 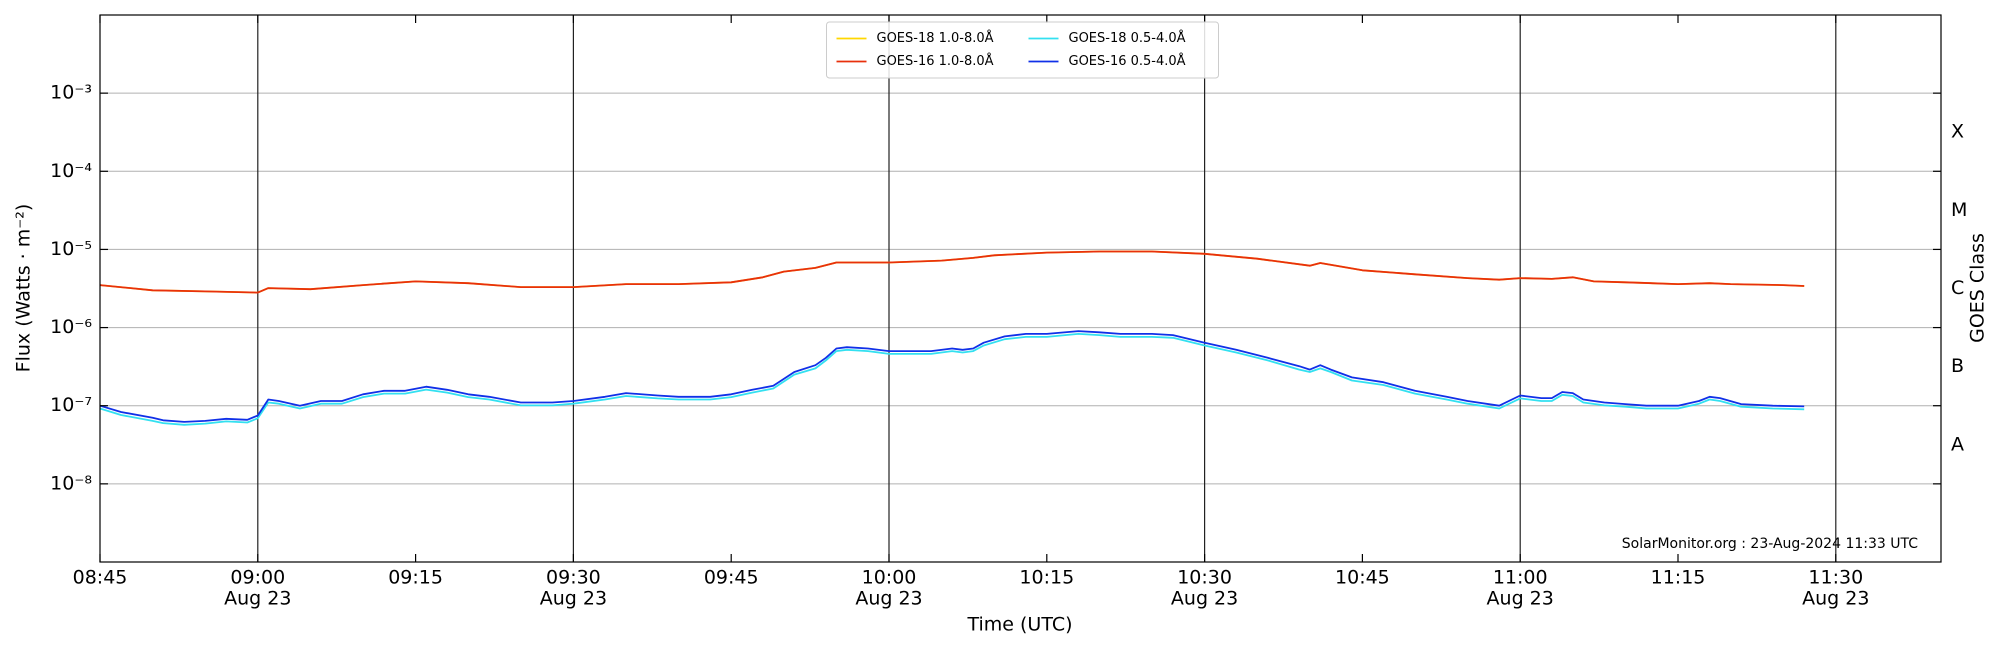 I want to click on y2-tick-label: X, so click(x=1957, y=132).